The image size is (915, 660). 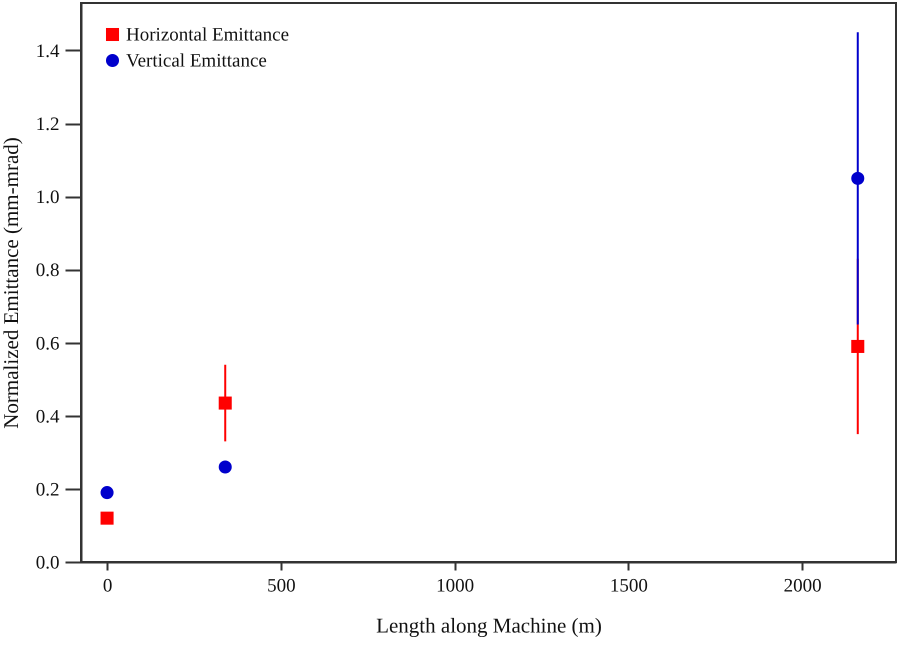 What do you see at coordinates (48, 563) in the screenshot?
I see `y-tick-label: 0.0` at bounding box center [48, 563].